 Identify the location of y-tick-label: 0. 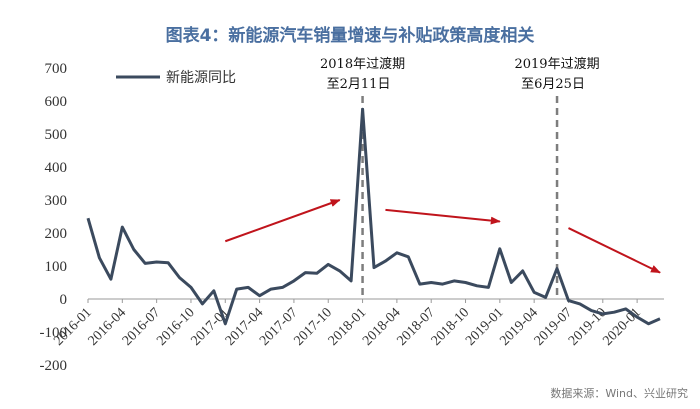
(64, 300).